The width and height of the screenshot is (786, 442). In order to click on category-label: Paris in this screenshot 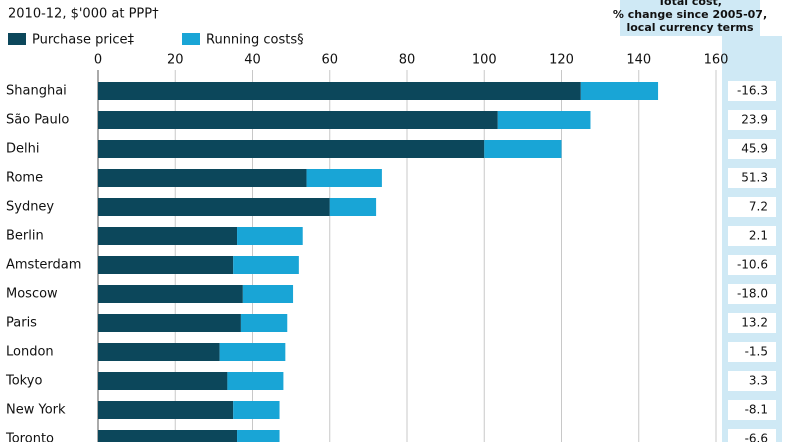, I will do `click(21, 323)`.